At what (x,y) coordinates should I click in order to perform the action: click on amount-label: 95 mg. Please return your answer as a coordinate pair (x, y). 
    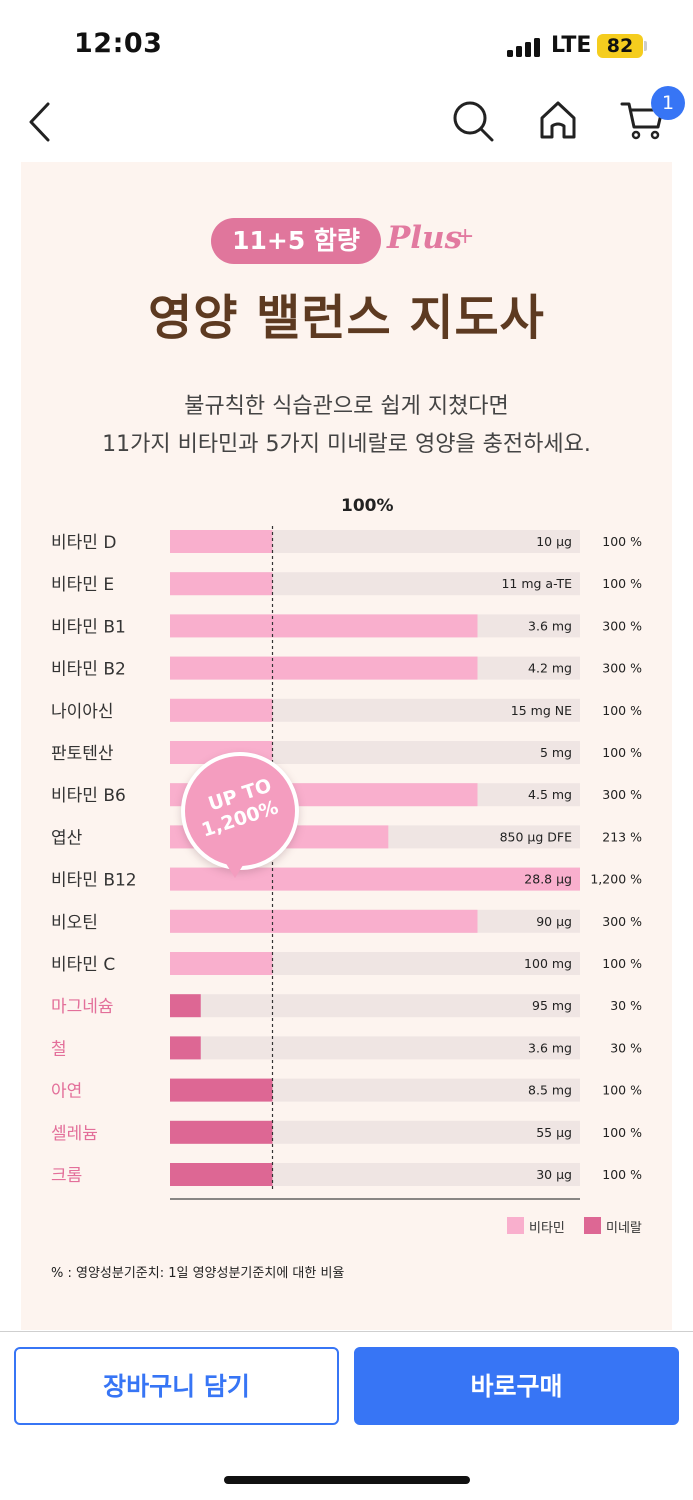
    Looking at the image, I should click on (552, 1005).